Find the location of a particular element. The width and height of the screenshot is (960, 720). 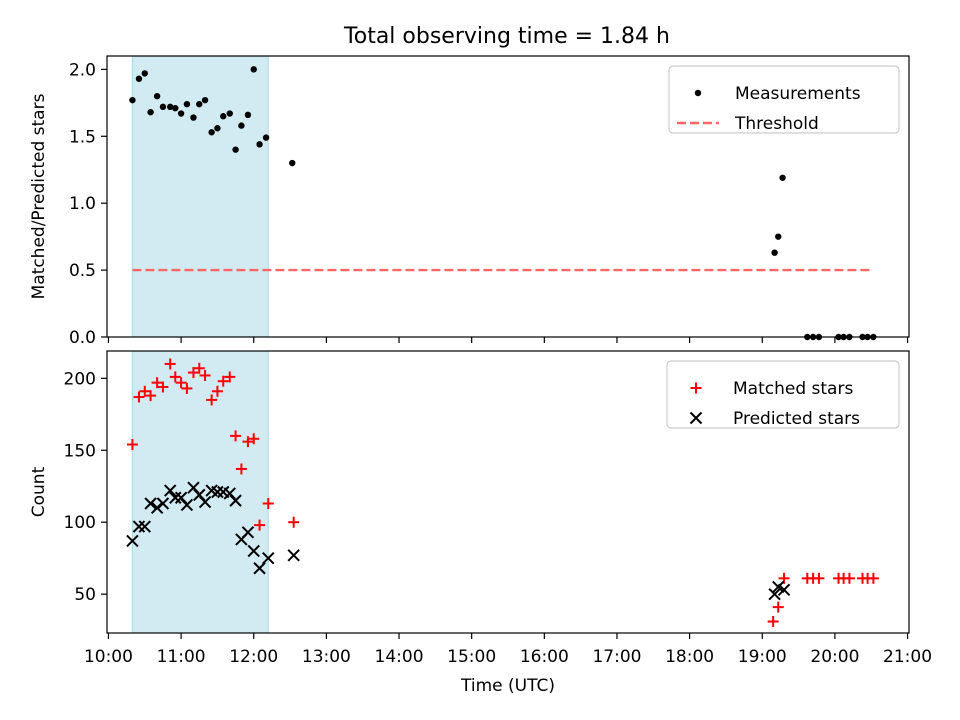

x-tick-label: 13:00 is located at coordinates (326, 657).